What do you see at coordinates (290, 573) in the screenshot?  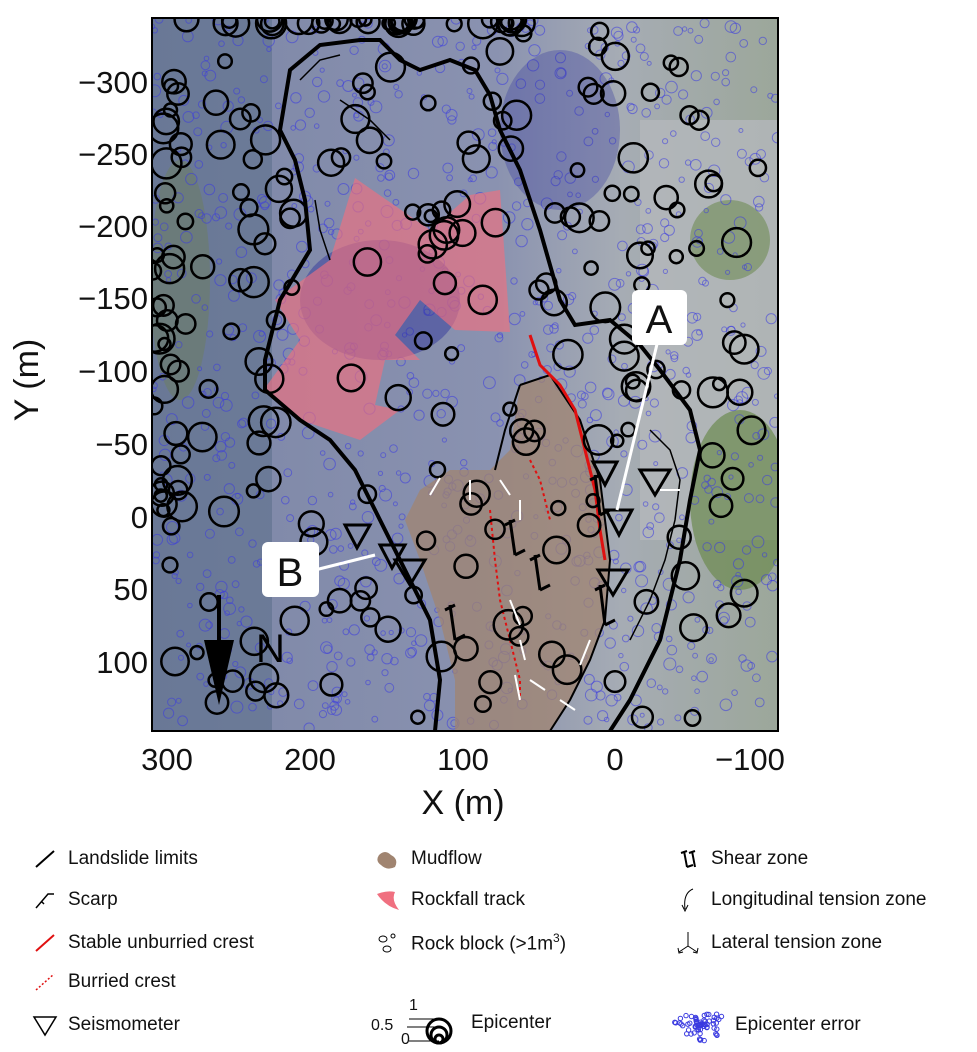 I see `svg-text: B` at bounding box center [290, 573].